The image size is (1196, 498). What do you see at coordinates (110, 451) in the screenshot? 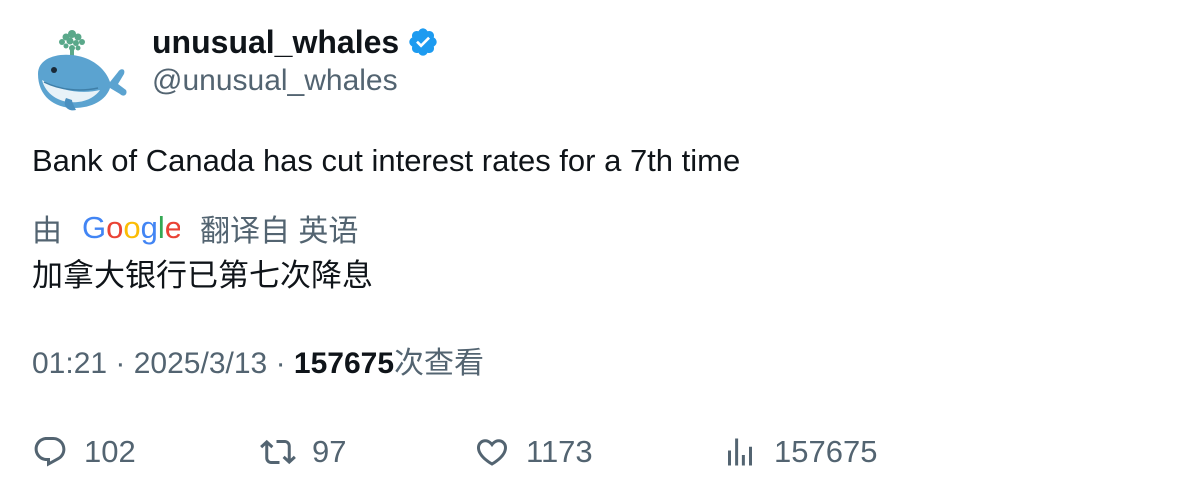
I see `reply-count: 102` at bounding box center [110, 451].